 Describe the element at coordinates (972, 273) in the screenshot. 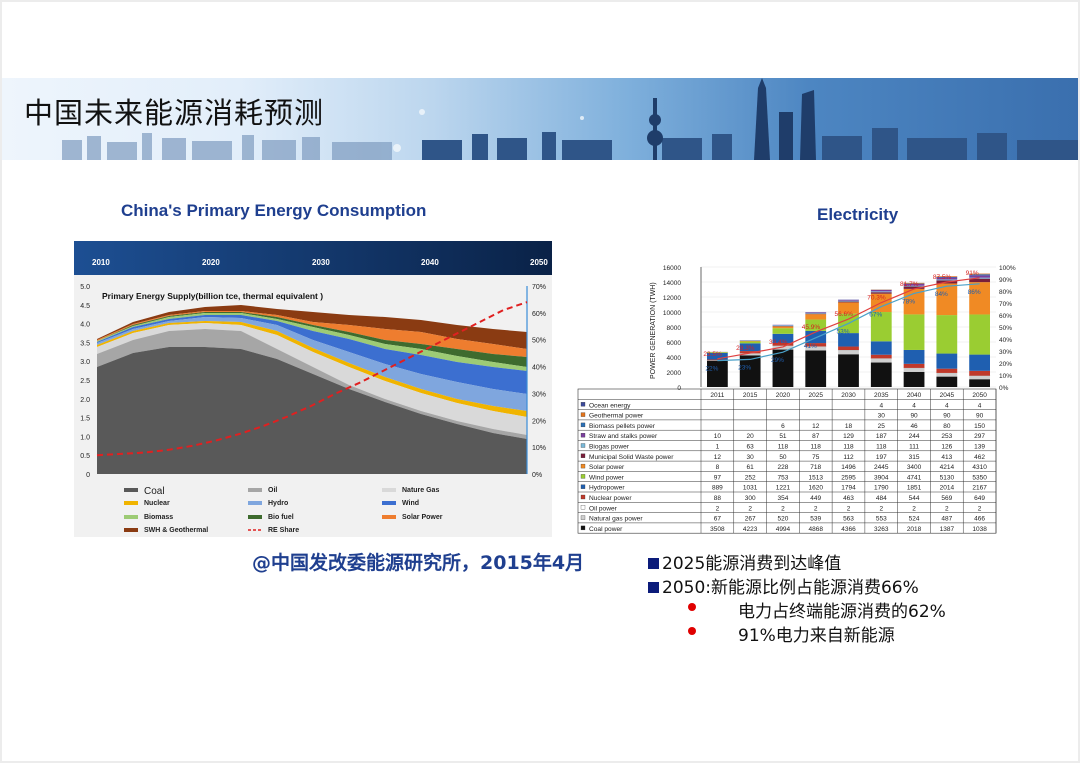

I see `share-label-red: 91%` at that location.